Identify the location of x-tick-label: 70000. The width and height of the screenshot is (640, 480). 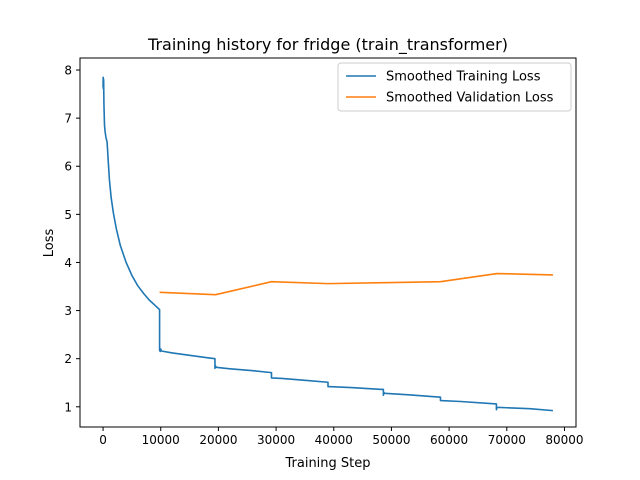
(507, 440).